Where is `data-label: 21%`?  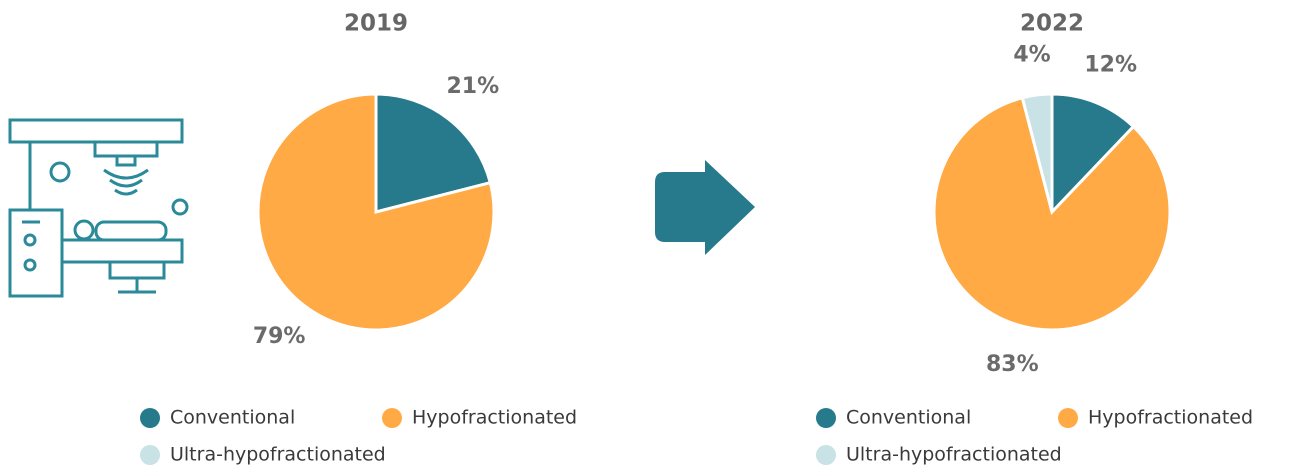
data-label: 21% is located at coordinates (473, 86).